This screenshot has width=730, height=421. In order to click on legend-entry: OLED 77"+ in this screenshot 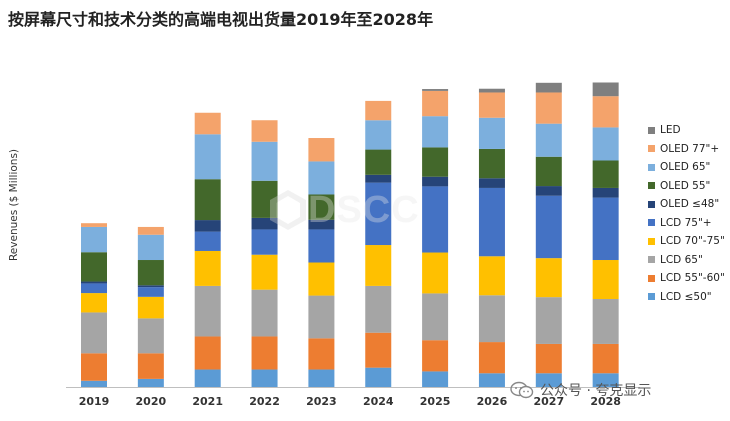, I will do `click(688, 149)`.